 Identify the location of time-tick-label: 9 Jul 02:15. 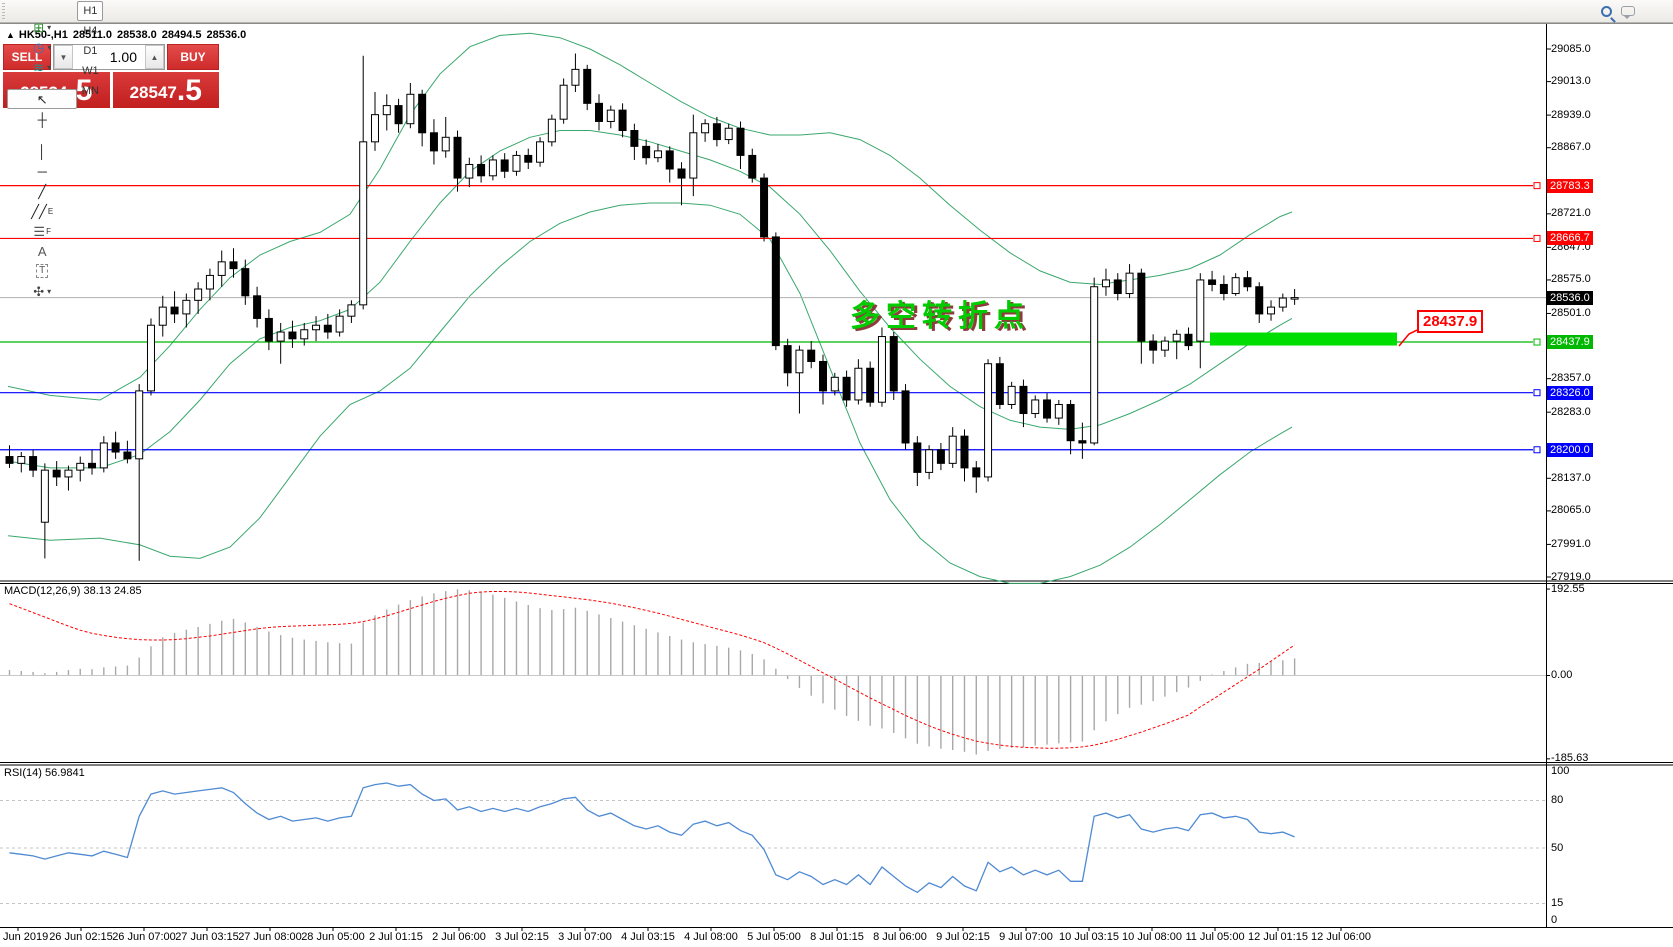
(963, 937).